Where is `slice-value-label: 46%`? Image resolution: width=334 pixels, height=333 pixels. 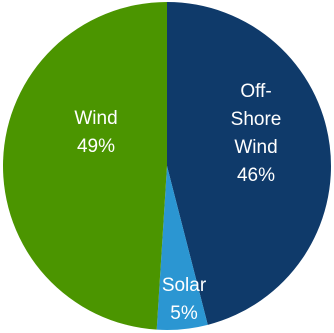
slice-value-label: 46% is located at coordinates (256, 175).